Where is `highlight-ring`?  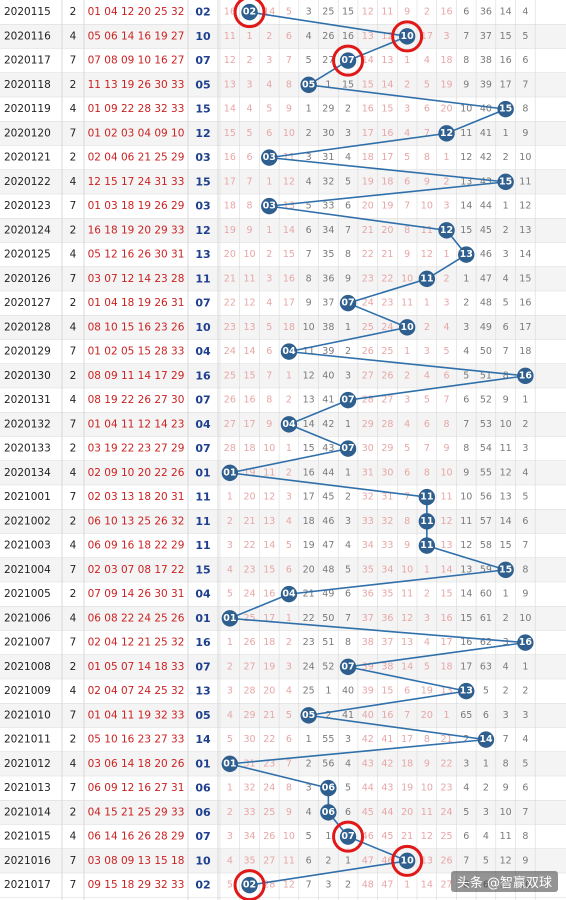
highlight-ring is located at coordinates (407, 36).